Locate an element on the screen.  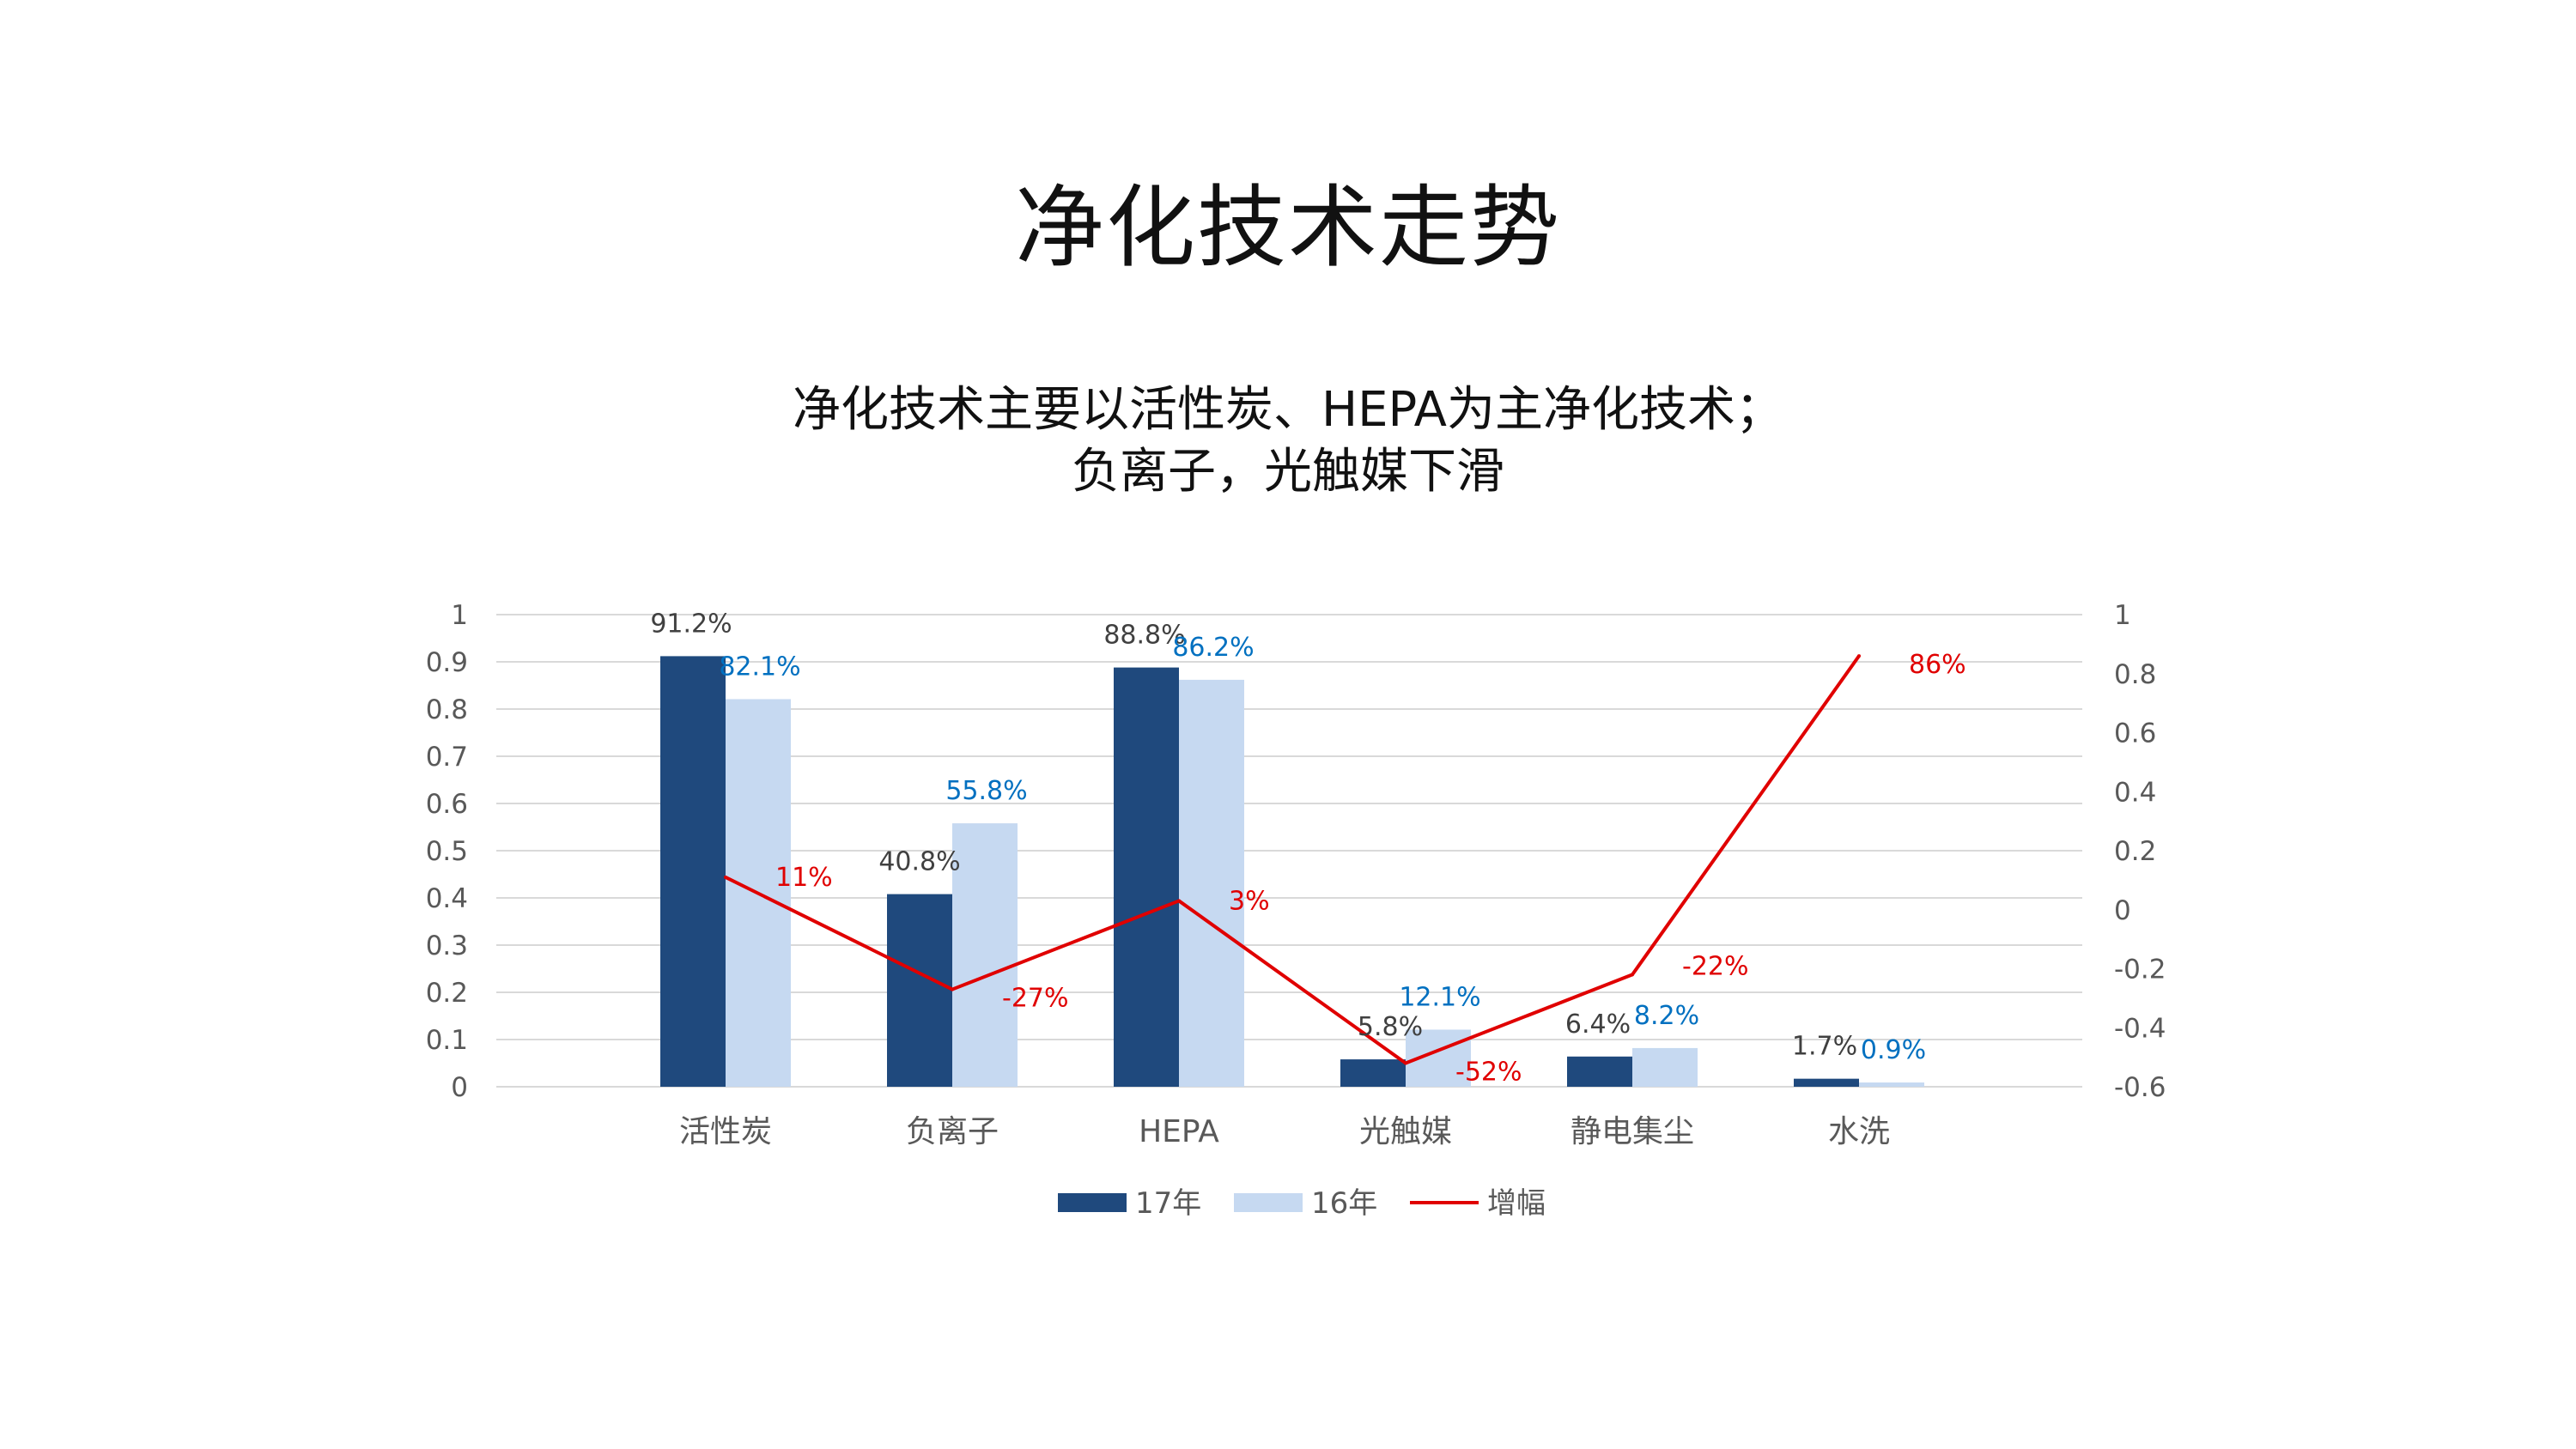
data-label: 1.7% is located at coordinates (1824, 1047).